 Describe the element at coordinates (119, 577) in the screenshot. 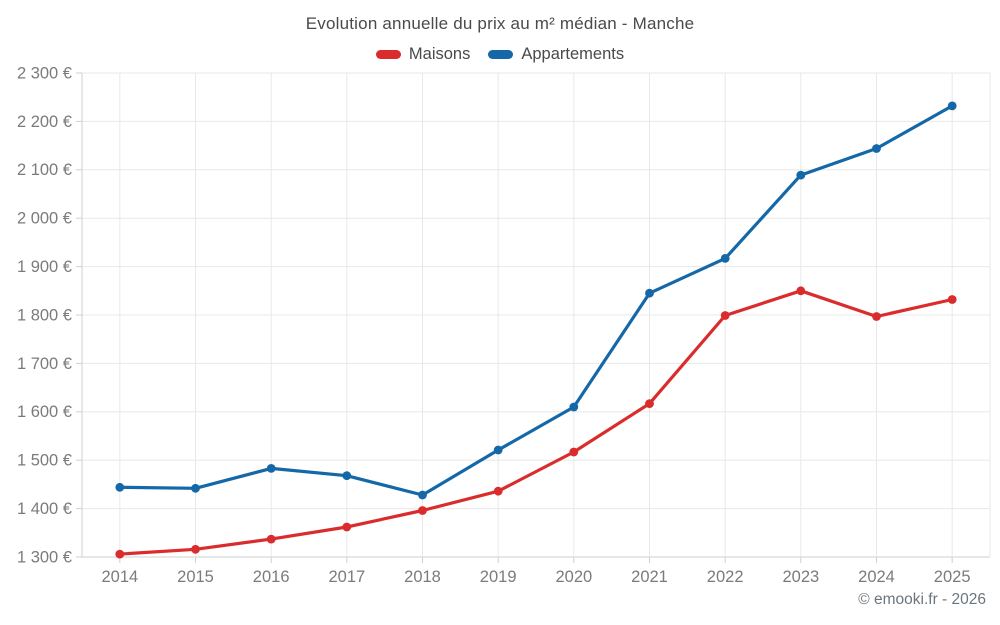

I see `x-tick-label: 2014` at that location.